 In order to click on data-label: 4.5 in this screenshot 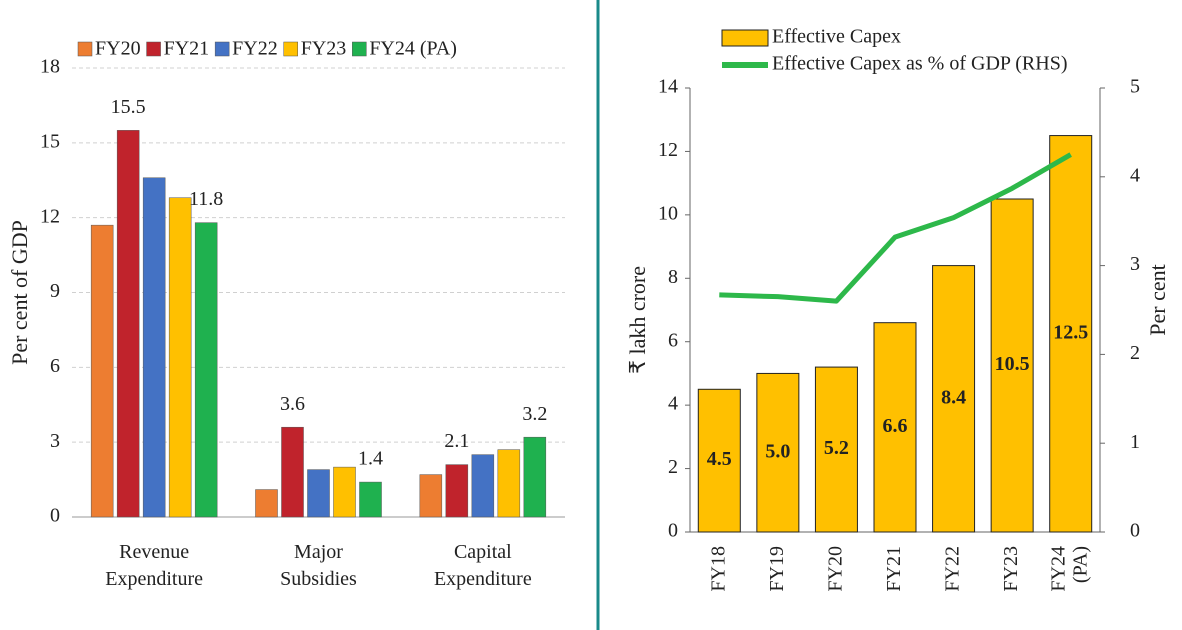, I will do `click(719, 459)`.